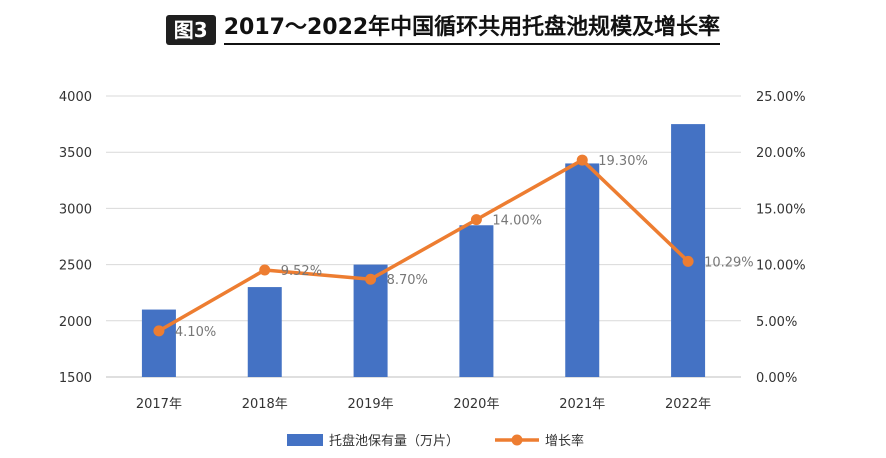  Describe the element at coordinates (472, 29) in the screenshot. I see `figure-title: 2017～2022年中国循环共用托盘池规模及增长率` at that location.